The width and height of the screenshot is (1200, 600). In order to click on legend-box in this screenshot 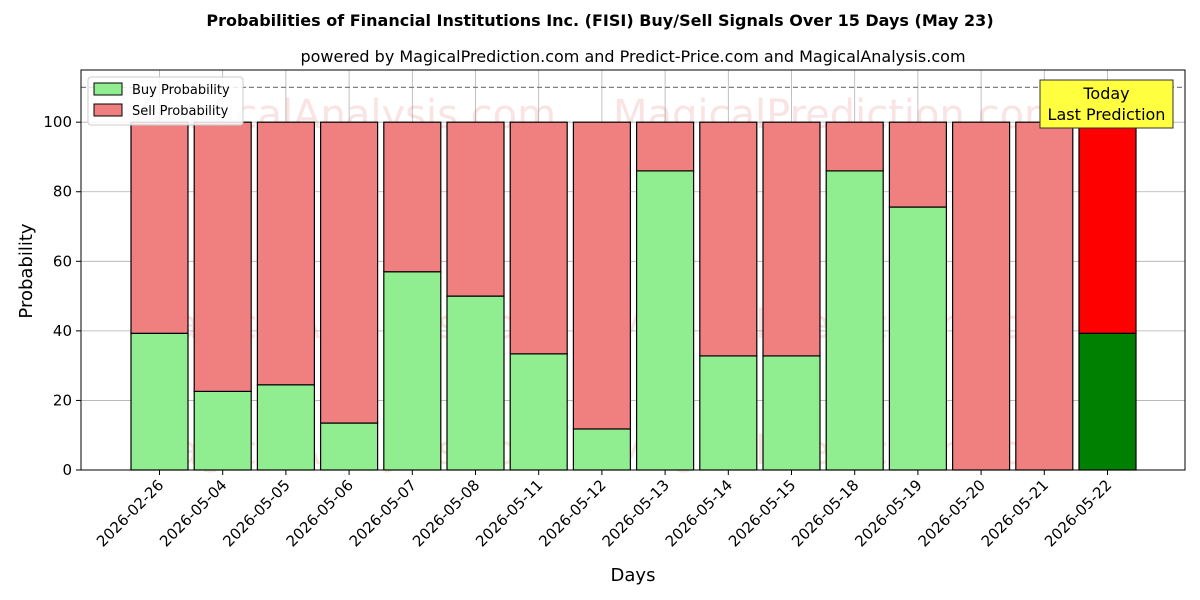, I will do `click(165, 101)`.